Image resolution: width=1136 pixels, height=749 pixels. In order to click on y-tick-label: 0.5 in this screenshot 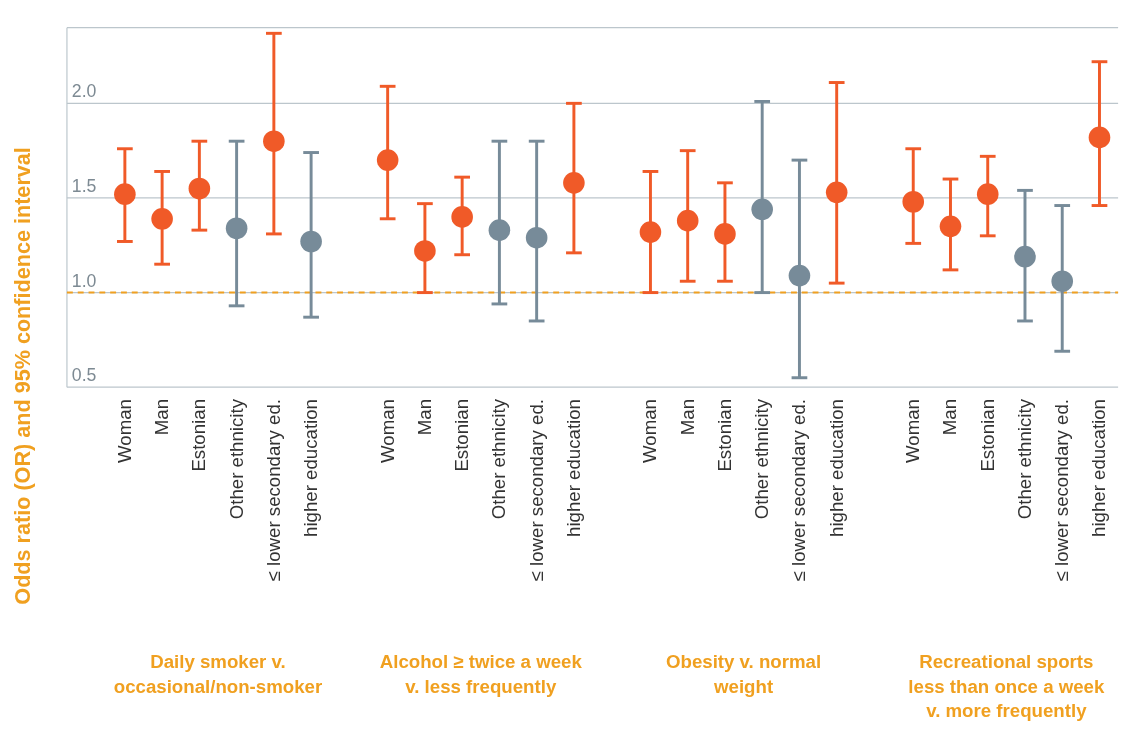, I will do `click(84, 375)`.